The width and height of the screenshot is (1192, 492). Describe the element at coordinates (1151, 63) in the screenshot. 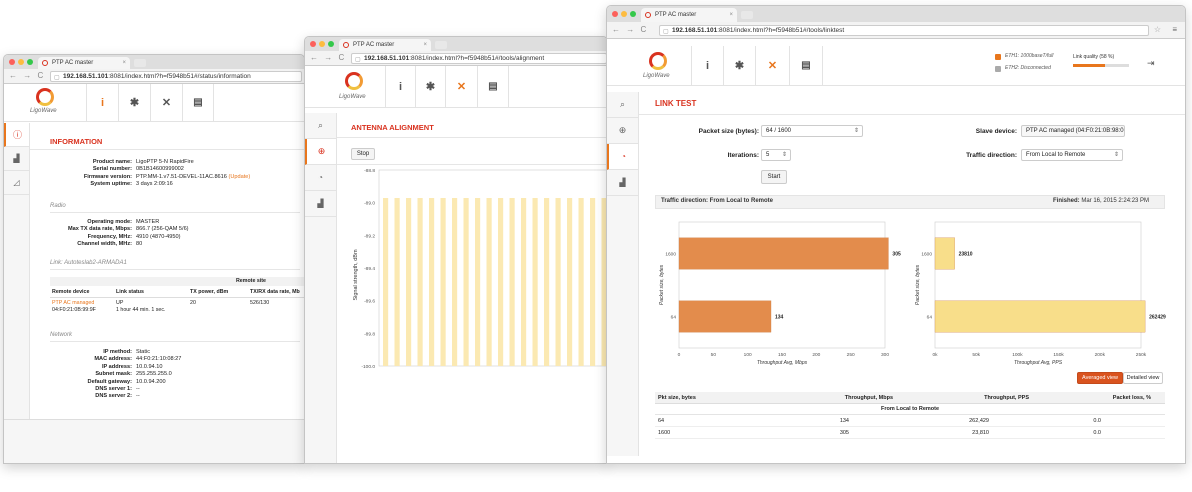

I see `logout-icon: ⇥` at that location.